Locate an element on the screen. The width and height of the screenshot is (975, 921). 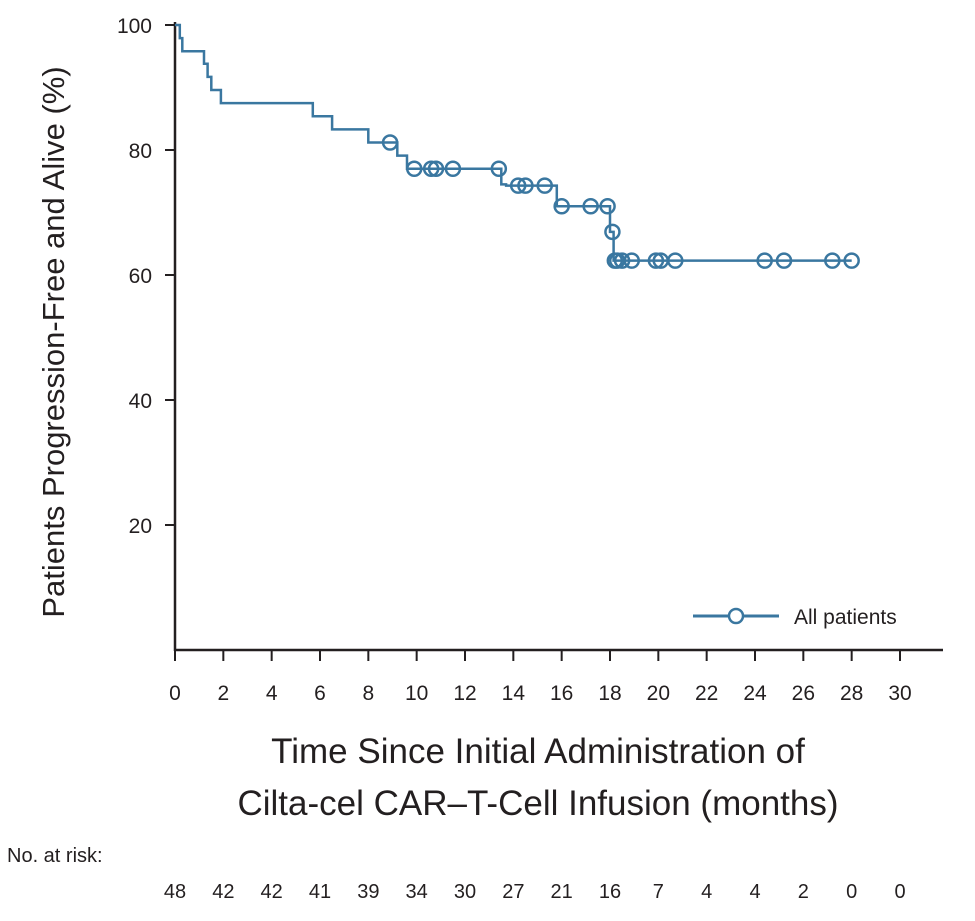
x-tick-label-18: 18 is located at coordinates (609, 693).